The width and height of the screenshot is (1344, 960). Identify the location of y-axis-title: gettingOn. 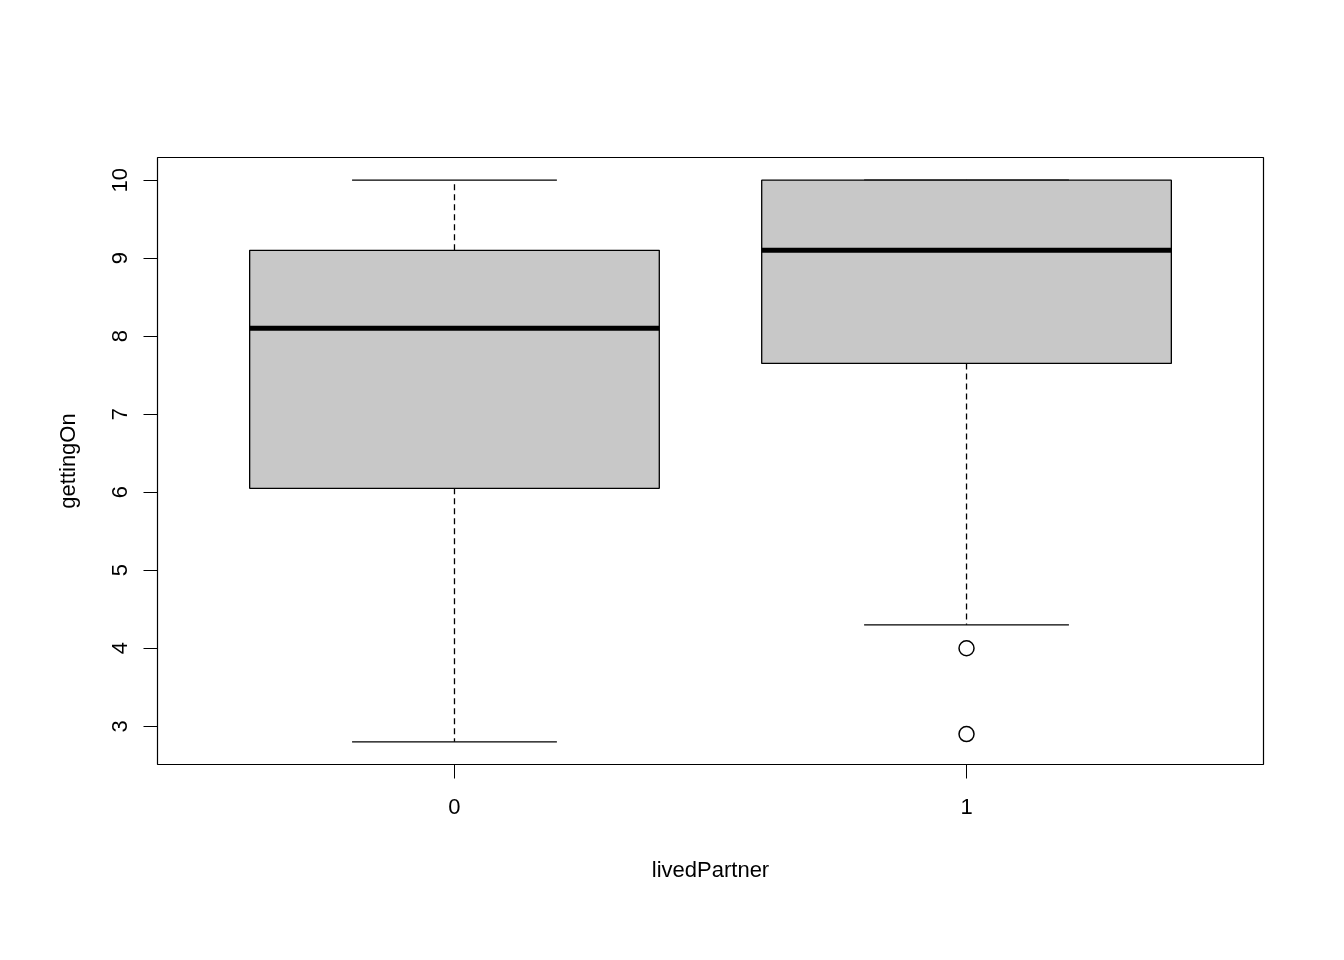
(67, 461).